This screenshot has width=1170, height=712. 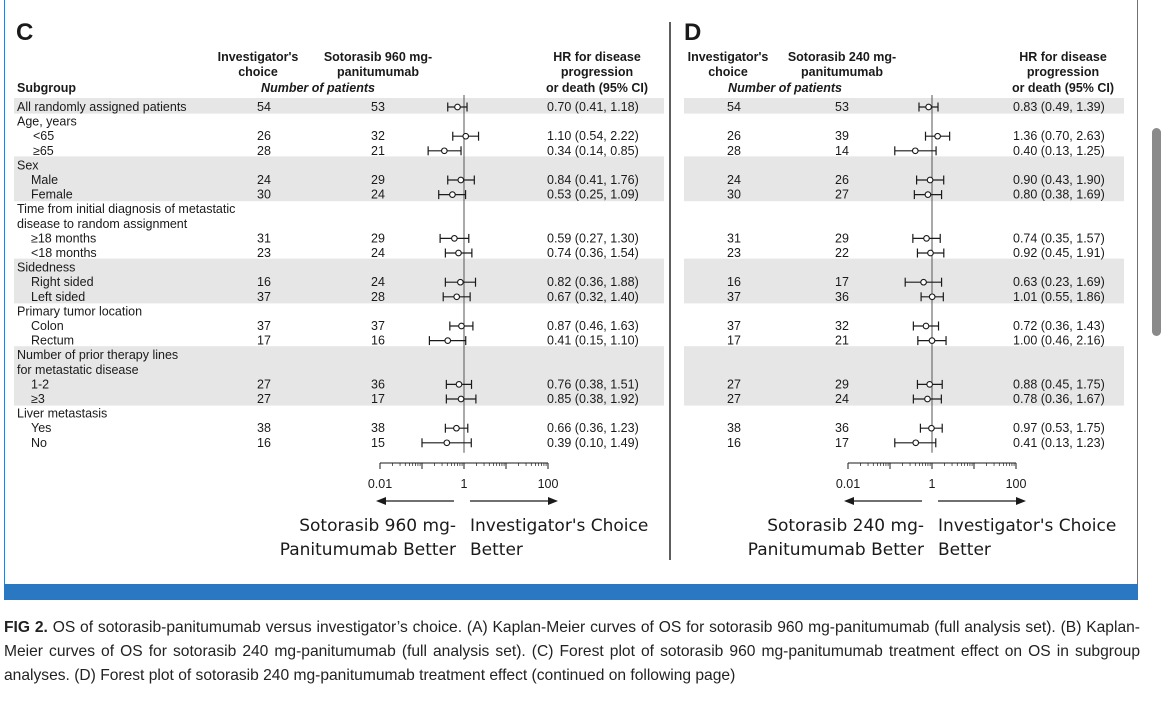 I want to click on hr-ci-text-c: 0.82 (0.36, 1.88), so click(x=593, y=282).